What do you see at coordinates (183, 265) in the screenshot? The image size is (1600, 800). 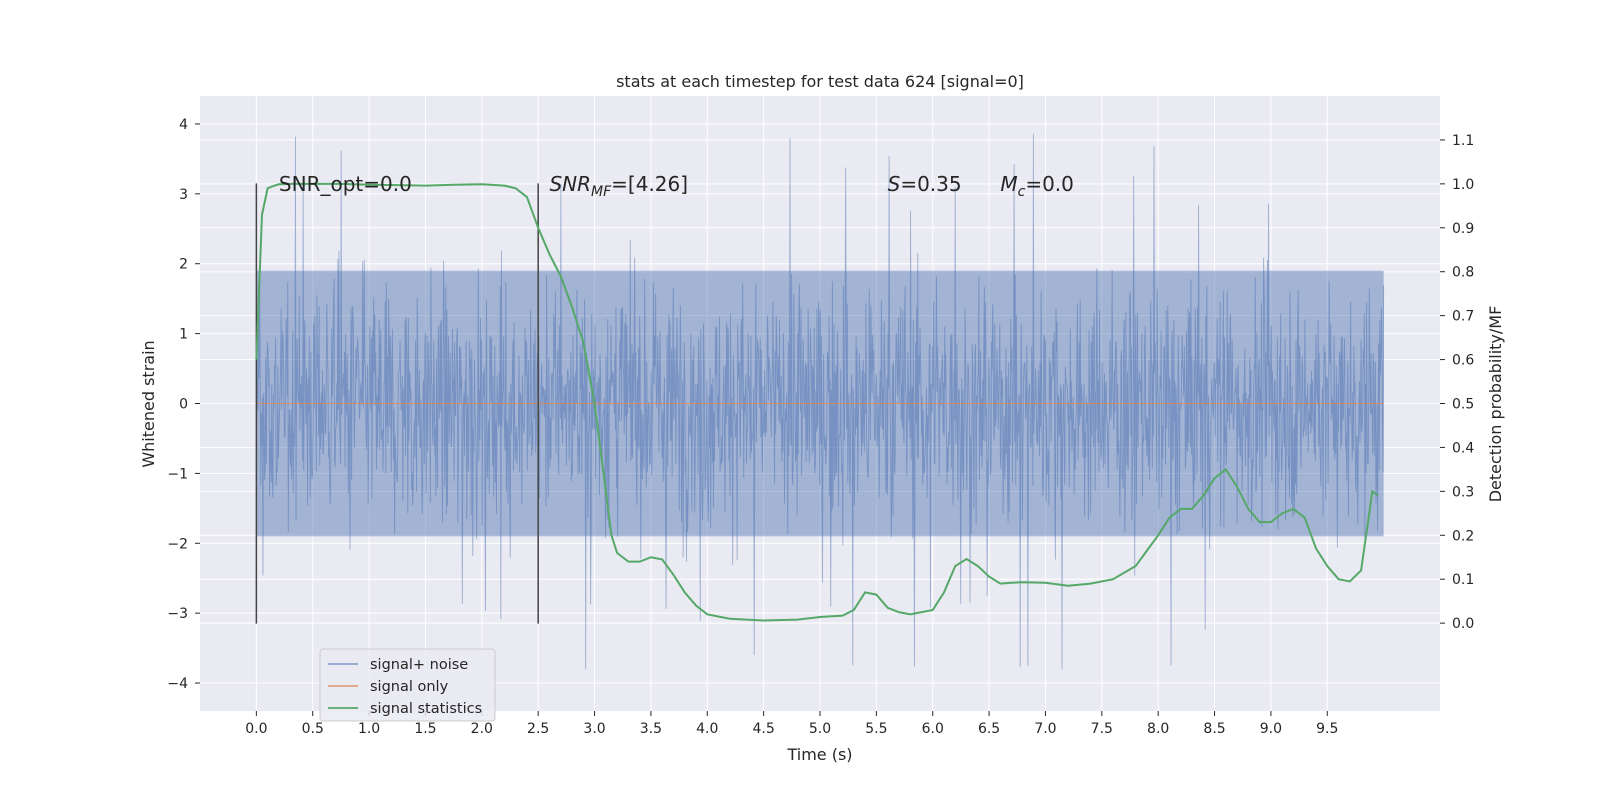 I see `y-tick-label-left: 2` at bounding box center [183, 265].